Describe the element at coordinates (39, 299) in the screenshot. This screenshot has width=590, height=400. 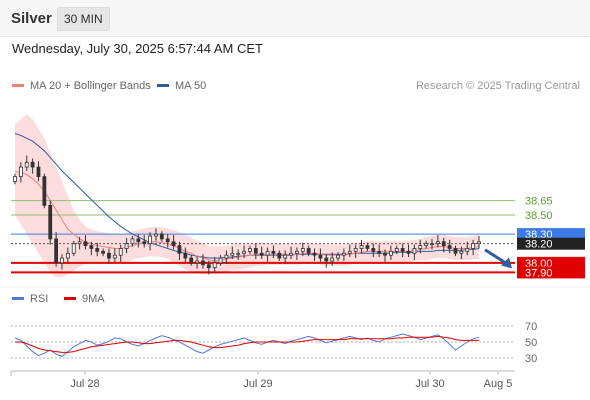
I see `legend-rsi-label: RSI` at that location.